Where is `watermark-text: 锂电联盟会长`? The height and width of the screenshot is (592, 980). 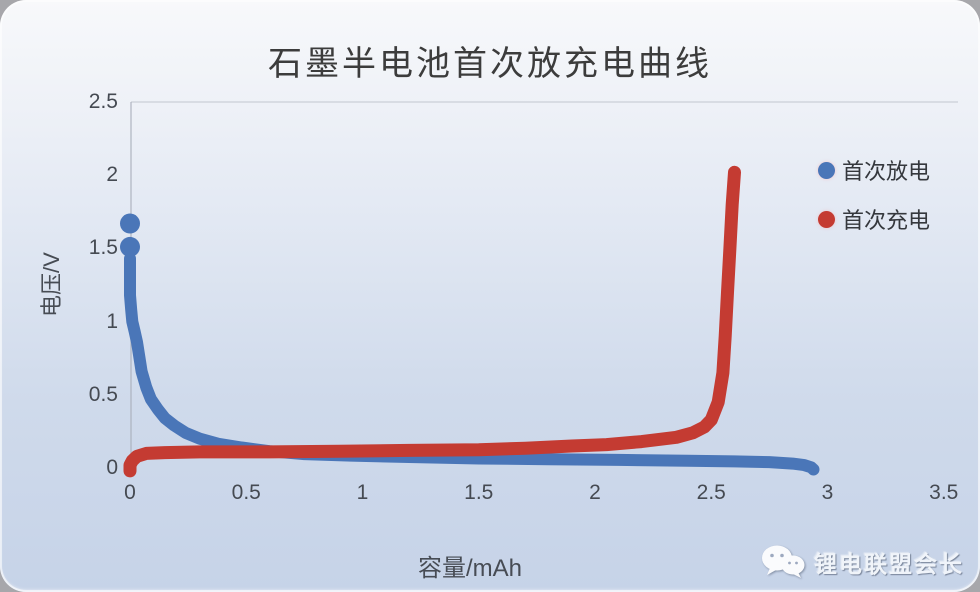 watermark-text: 锂电联盟会长 is located at coordinates (889, 564).